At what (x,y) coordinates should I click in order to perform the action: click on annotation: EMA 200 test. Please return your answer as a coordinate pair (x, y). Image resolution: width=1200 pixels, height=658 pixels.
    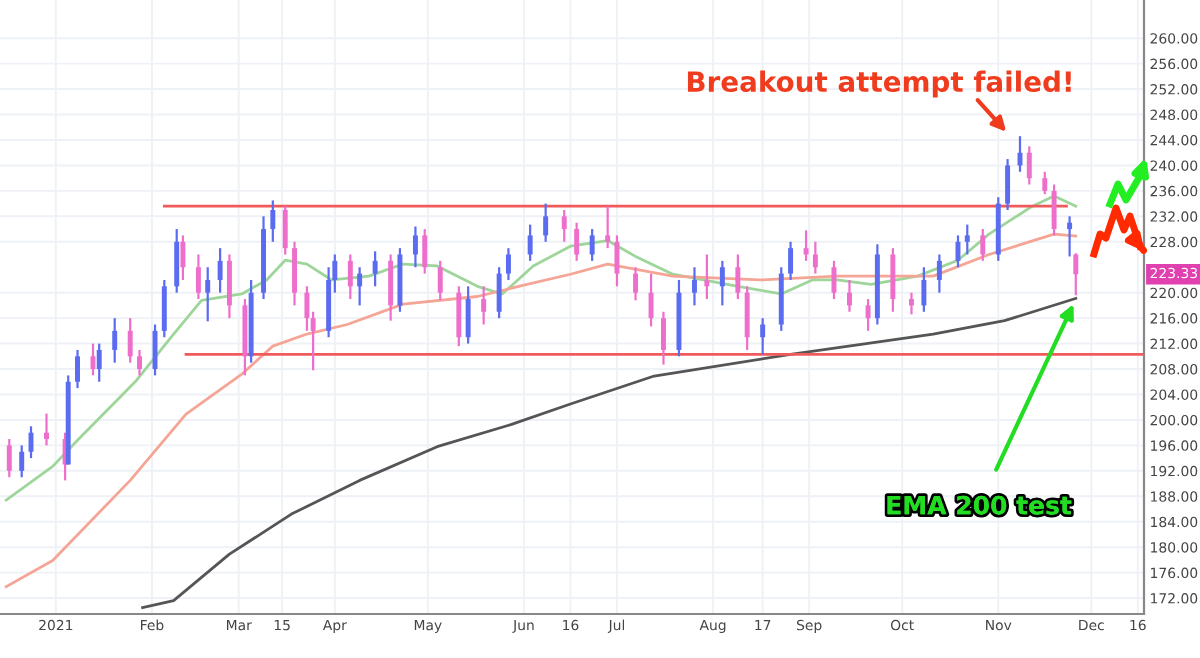
    Looking at the image, I should click on (979, 505).